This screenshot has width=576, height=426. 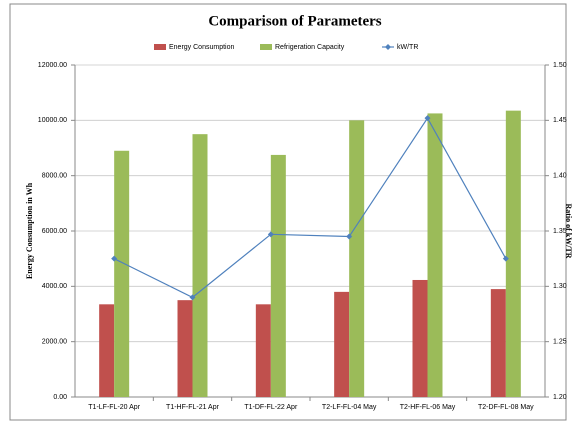 What do you see at coordinates (407, 47) in the screenshot?
I see `legend-label: kW/TR` at bounding box center [407, 47].